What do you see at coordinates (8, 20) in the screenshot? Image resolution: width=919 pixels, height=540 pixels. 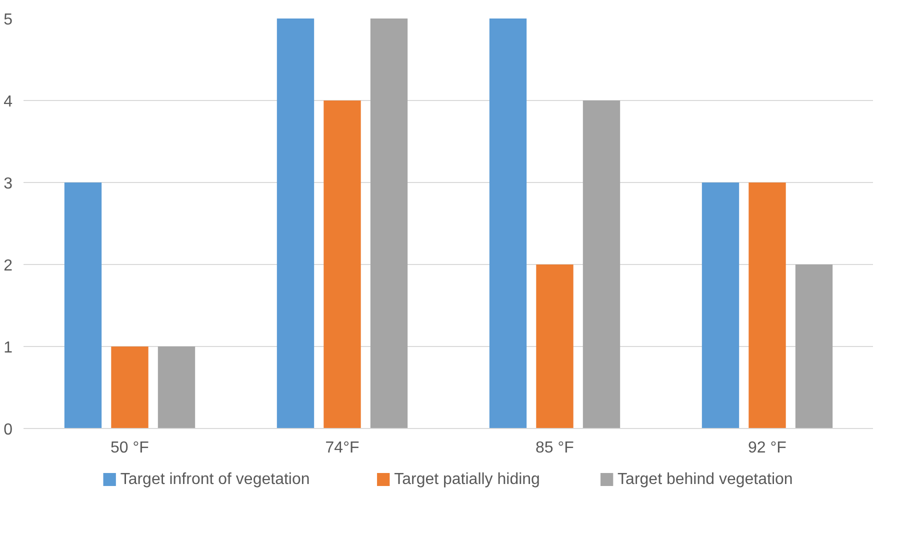 I see `y-tick-label: 5` at bounding box center [8, 20].